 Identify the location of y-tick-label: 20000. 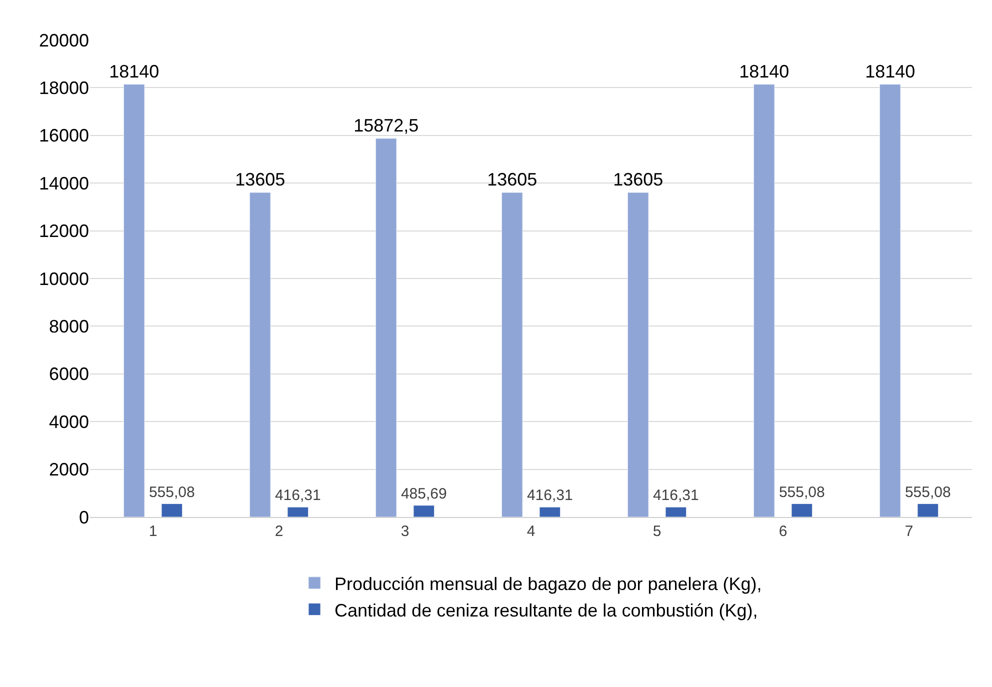
(63, 40).